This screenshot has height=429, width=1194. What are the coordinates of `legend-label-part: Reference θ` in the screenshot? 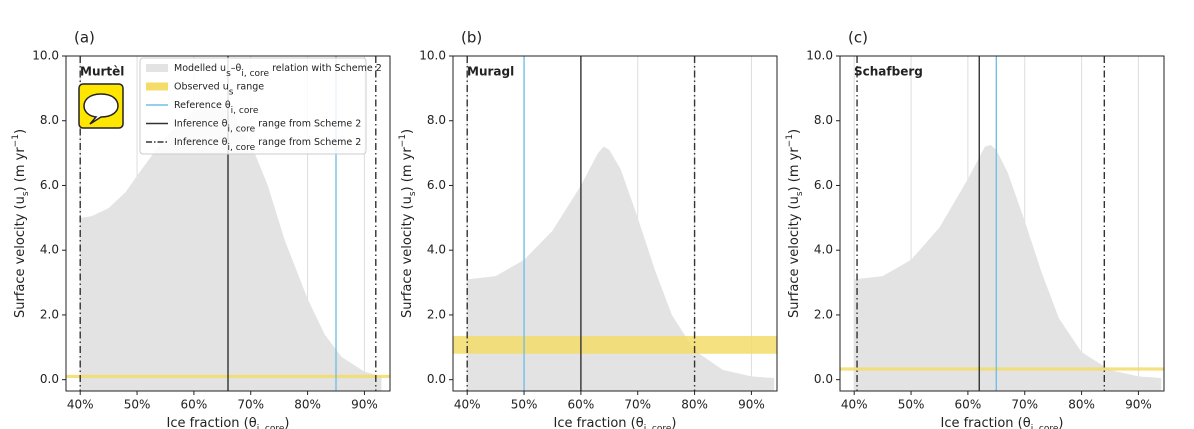 It's located at (202, 105).